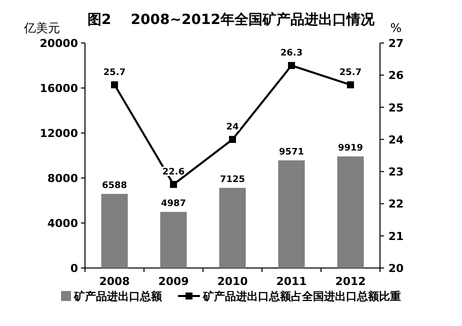  What do you see at coordinates (350, 281) in the screenshot?
I see `x-tick-label: 2012` at bounding box center [350, 281].